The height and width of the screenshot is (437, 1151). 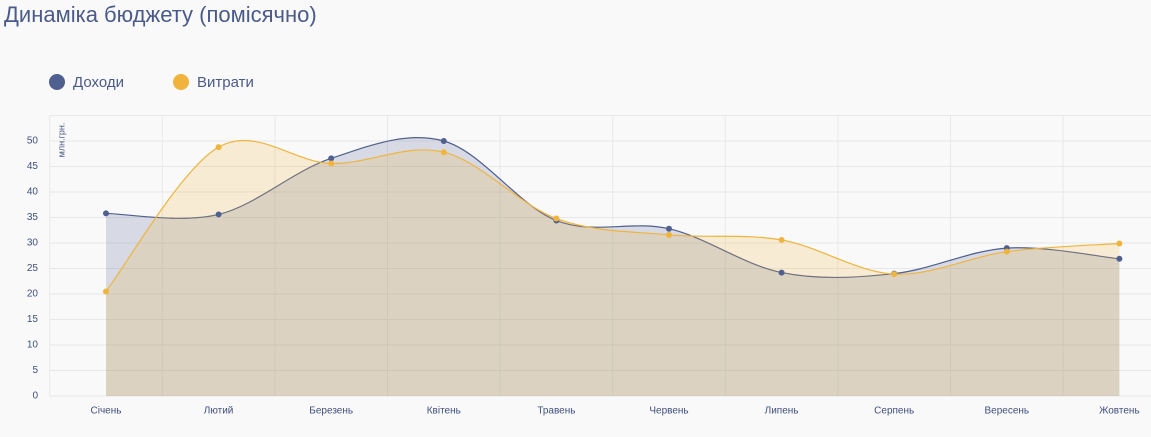 I want to click on y-tick-label: 15, so click(x=33, y=319).